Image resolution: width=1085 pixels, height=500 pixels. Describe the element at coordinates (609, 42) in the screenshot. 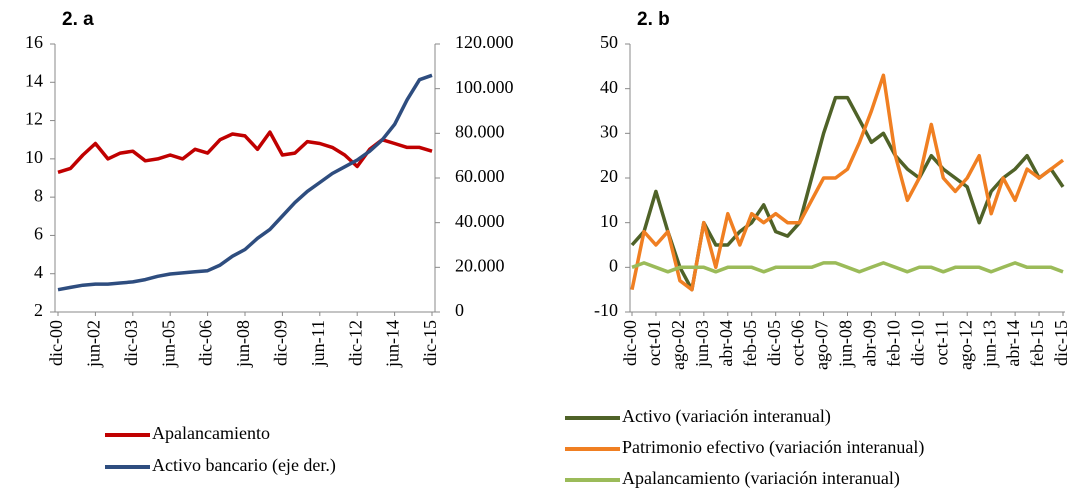

I see `y-tick-label: 50` at that location.